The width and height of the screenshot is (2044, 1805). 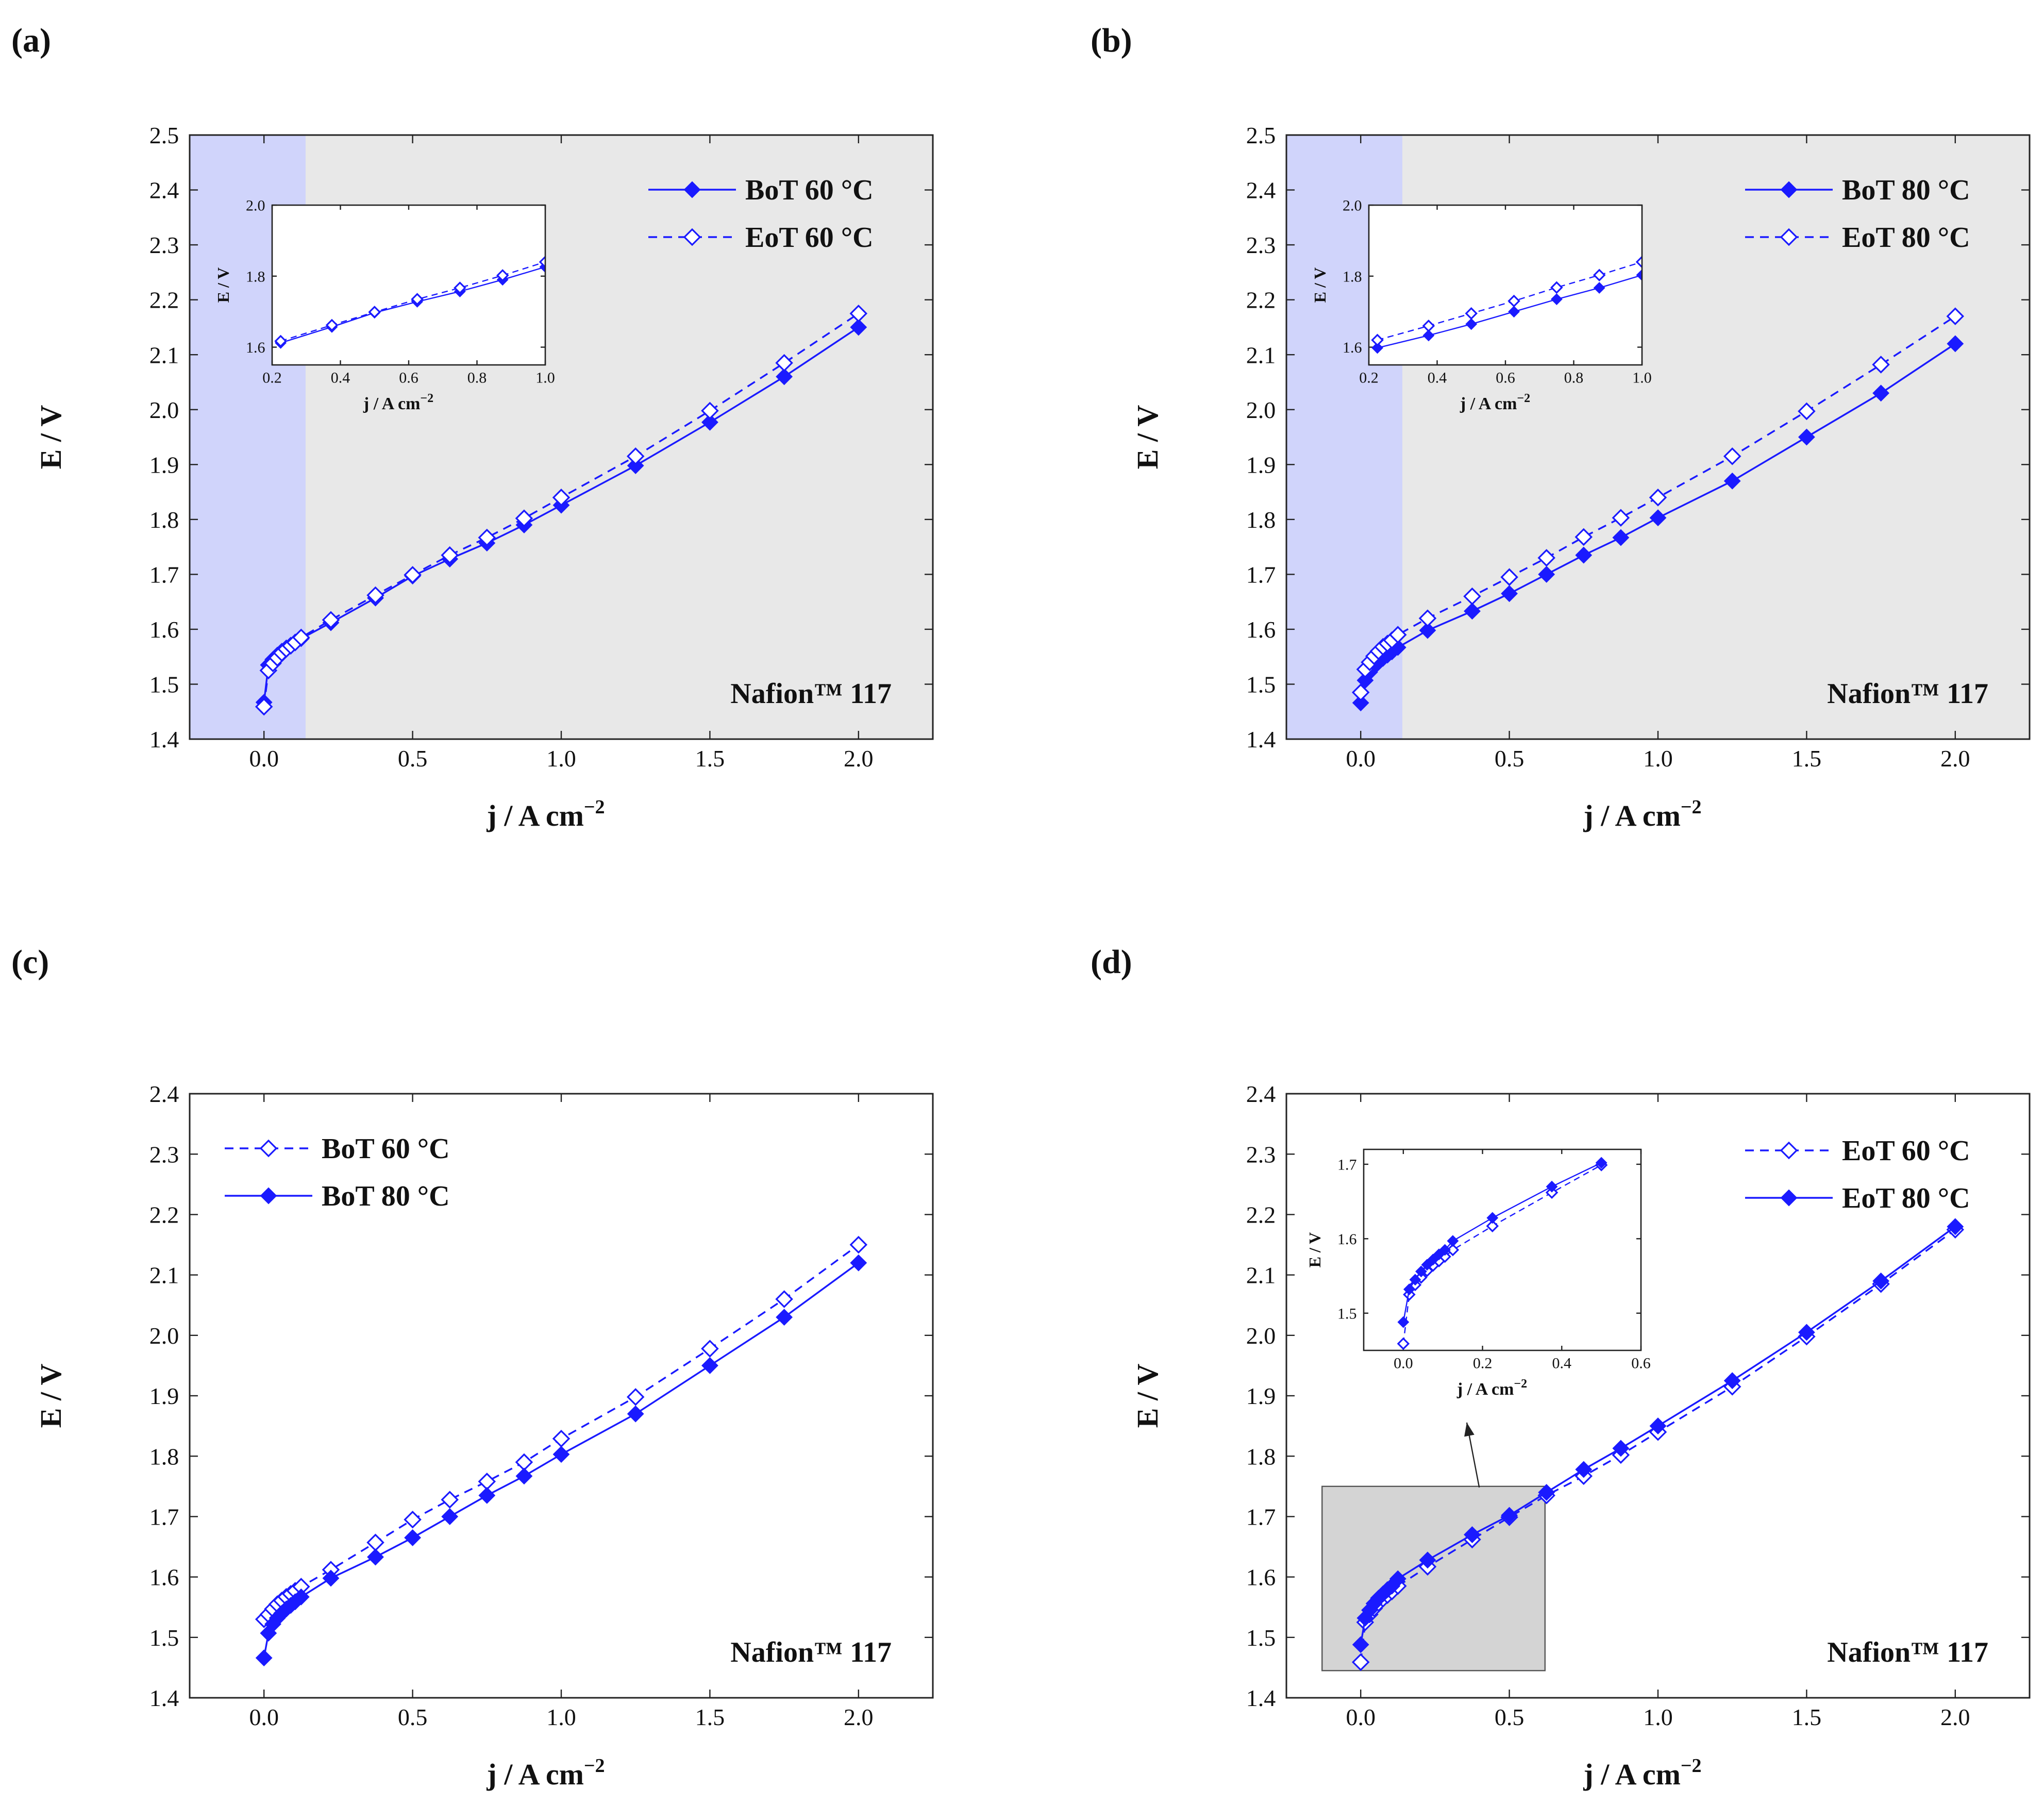 I want to click on inset-y-tick-label-2: 1.6, so click(x=1347, y=1239).